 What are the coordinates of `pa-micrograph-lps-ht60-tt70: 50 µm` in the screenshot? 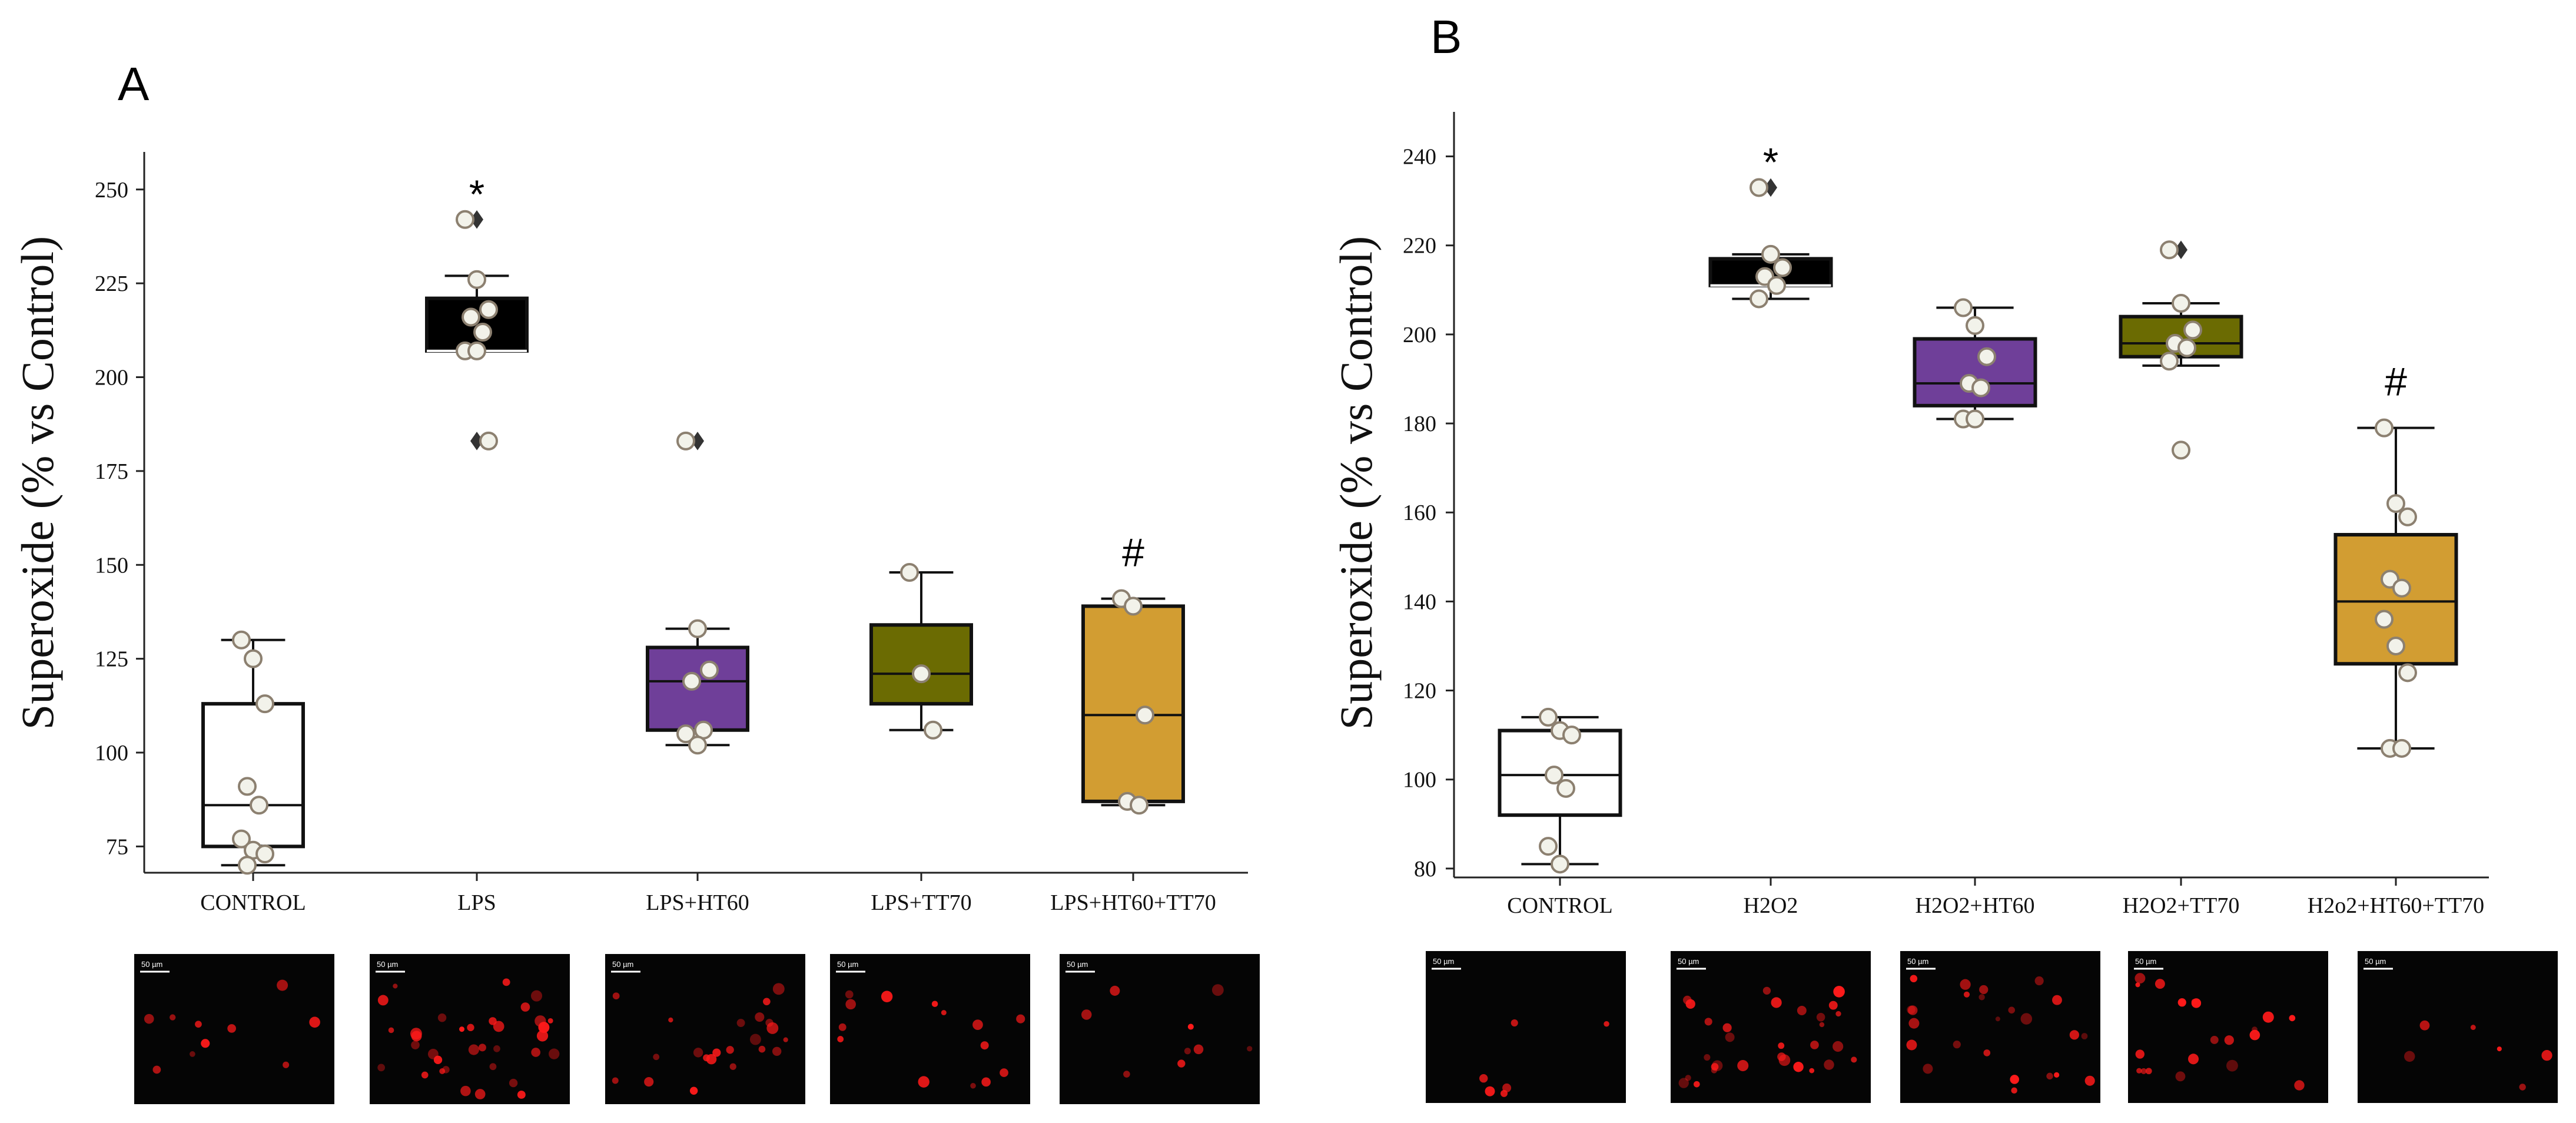 It's located at (1160, 1029).